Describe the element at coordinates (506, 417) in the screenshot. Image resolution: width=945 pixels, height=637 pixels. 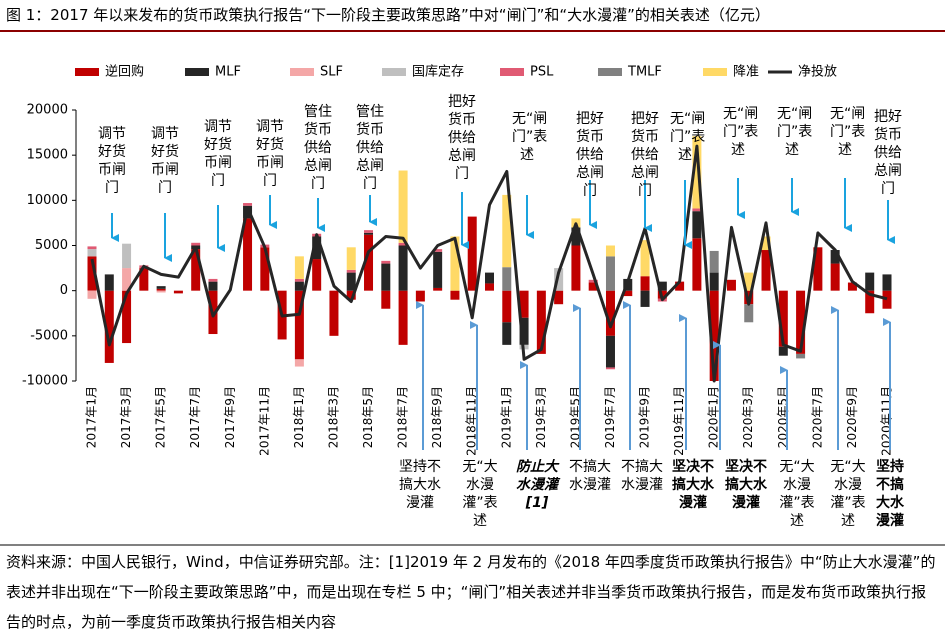
I see `x-tick-label: 2019年1月` at that location.